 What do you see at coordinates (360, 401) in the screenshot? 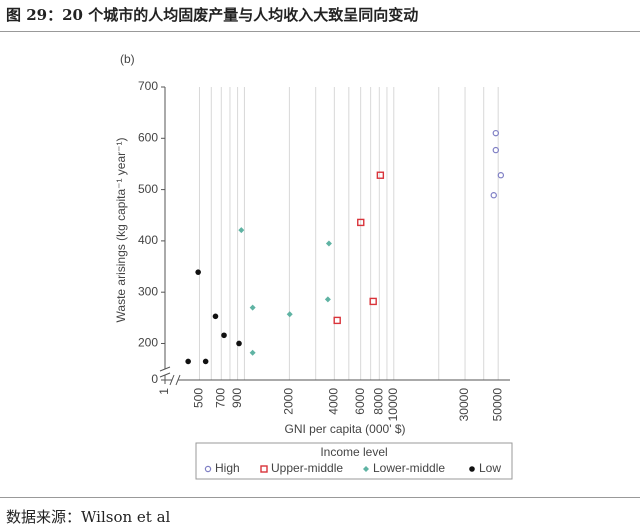
I see `x-tick-label: 6000` at bounding box center [360, 401].